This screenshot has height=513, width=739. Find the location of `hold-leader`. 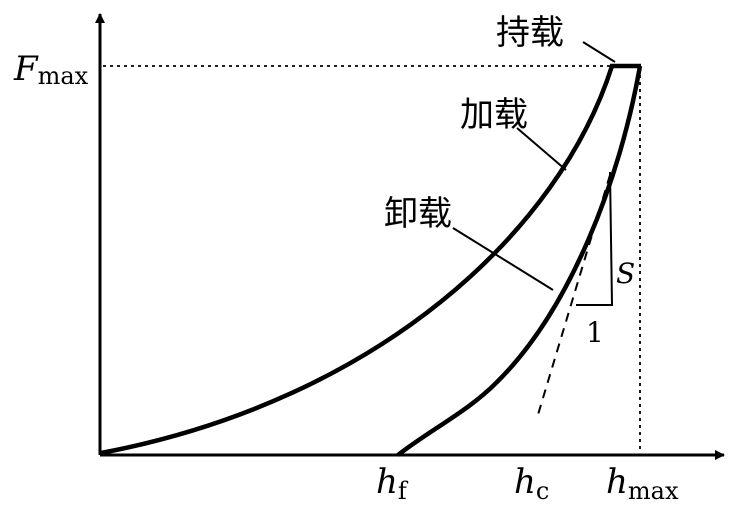

hold-leader is located at coordinates (599, 52).